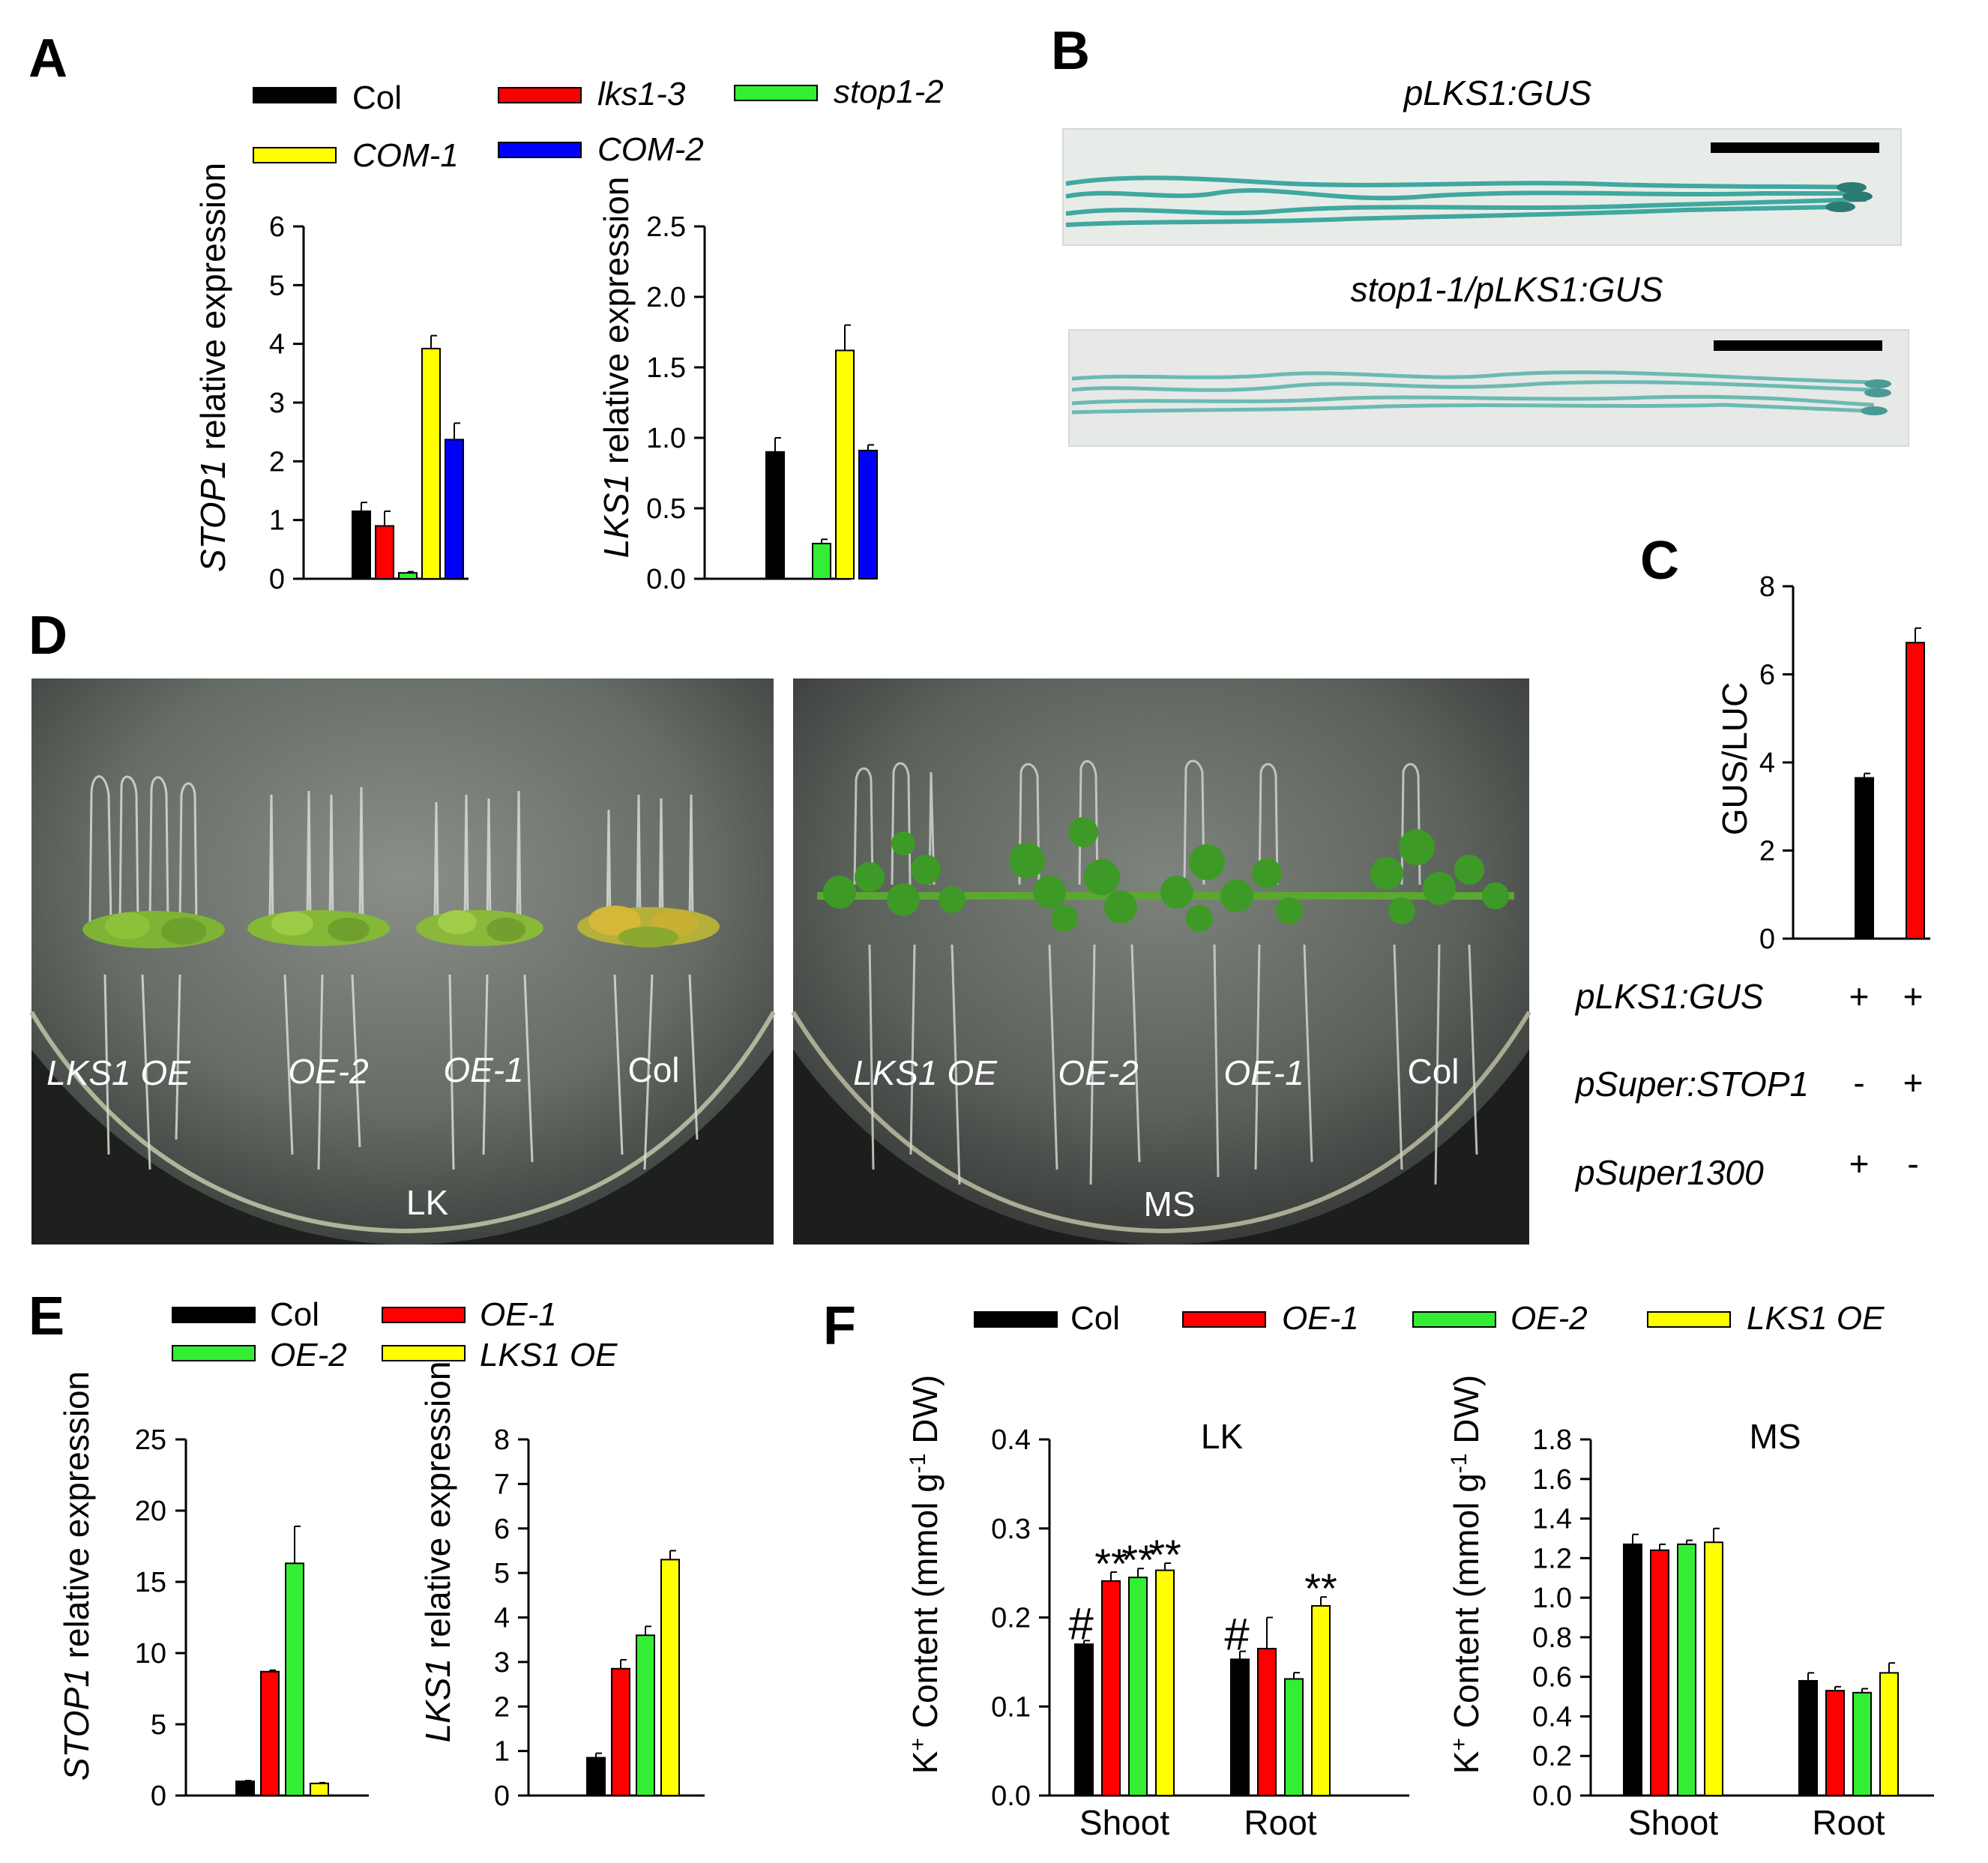 The image size is (1988, 1863). I want to click on y-tick-label: 1.8, so click(1552, 1440).